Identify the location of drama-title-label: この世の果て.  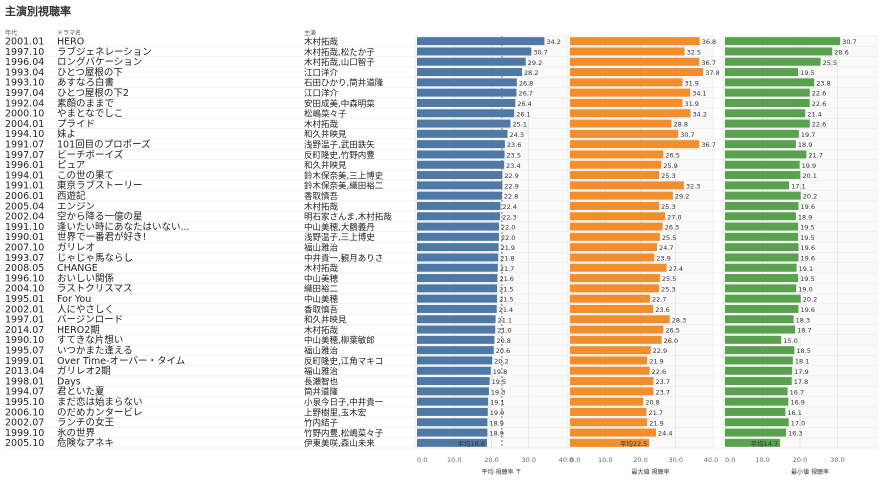
(85, 175).